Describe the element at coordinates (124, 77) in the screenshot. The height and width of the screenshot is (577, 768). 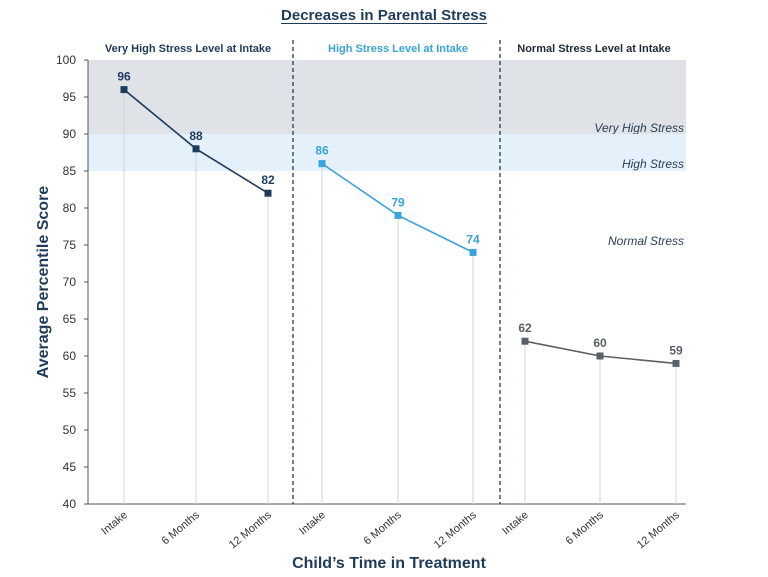
I see `data-label: 96` at that location.